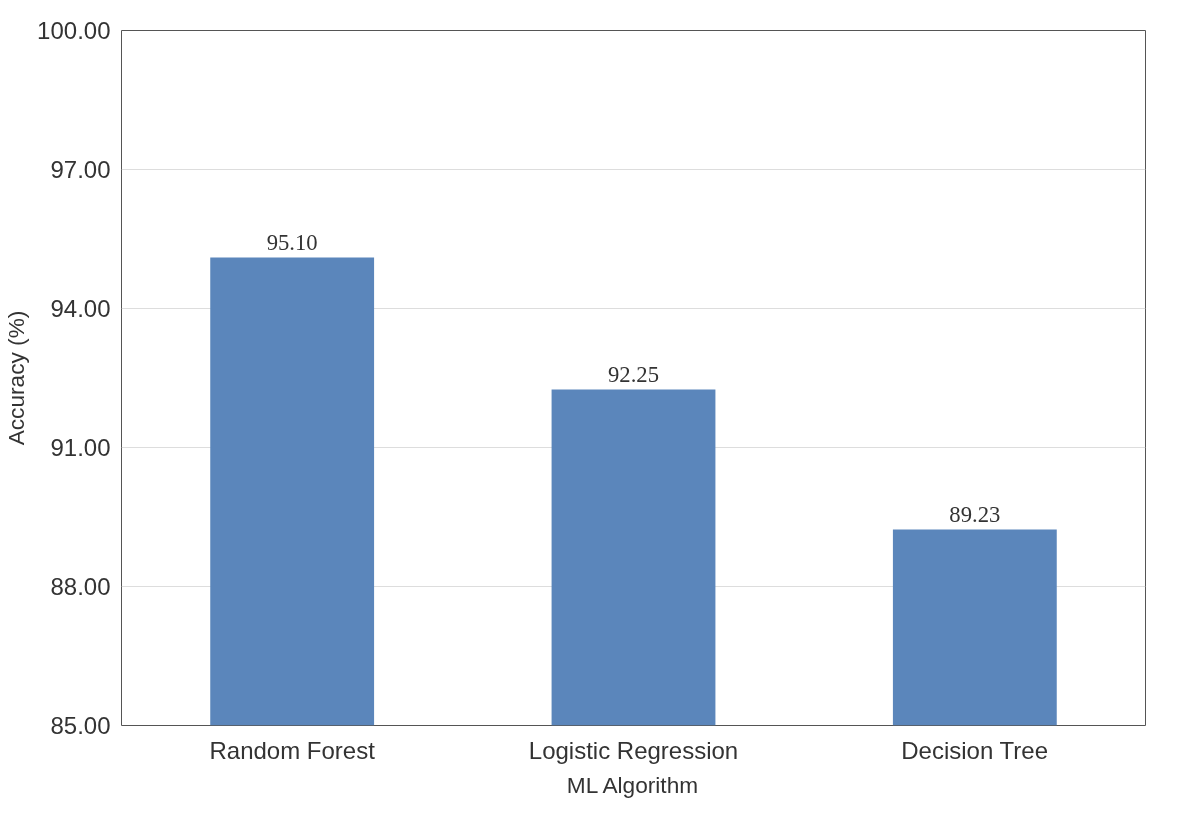 This screenshot has height=825, width=1200. I want to click on data-label: 95.10, so click(292, 242).